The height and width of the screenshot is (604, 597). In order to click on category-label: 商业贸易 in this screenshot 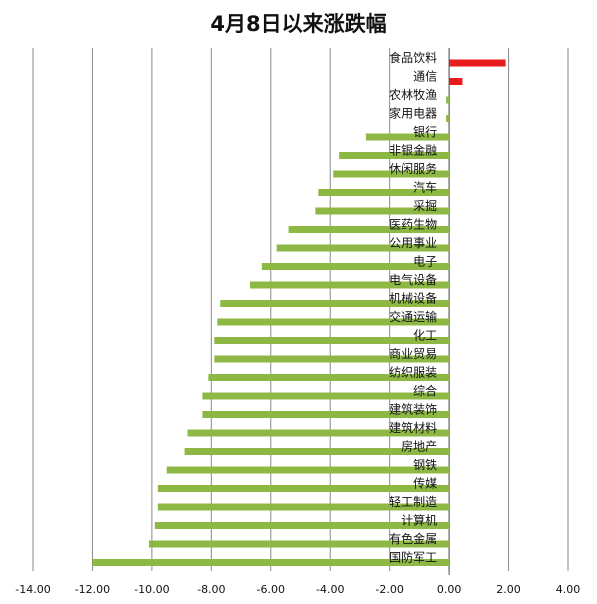, I will do `click(413, 353)`.